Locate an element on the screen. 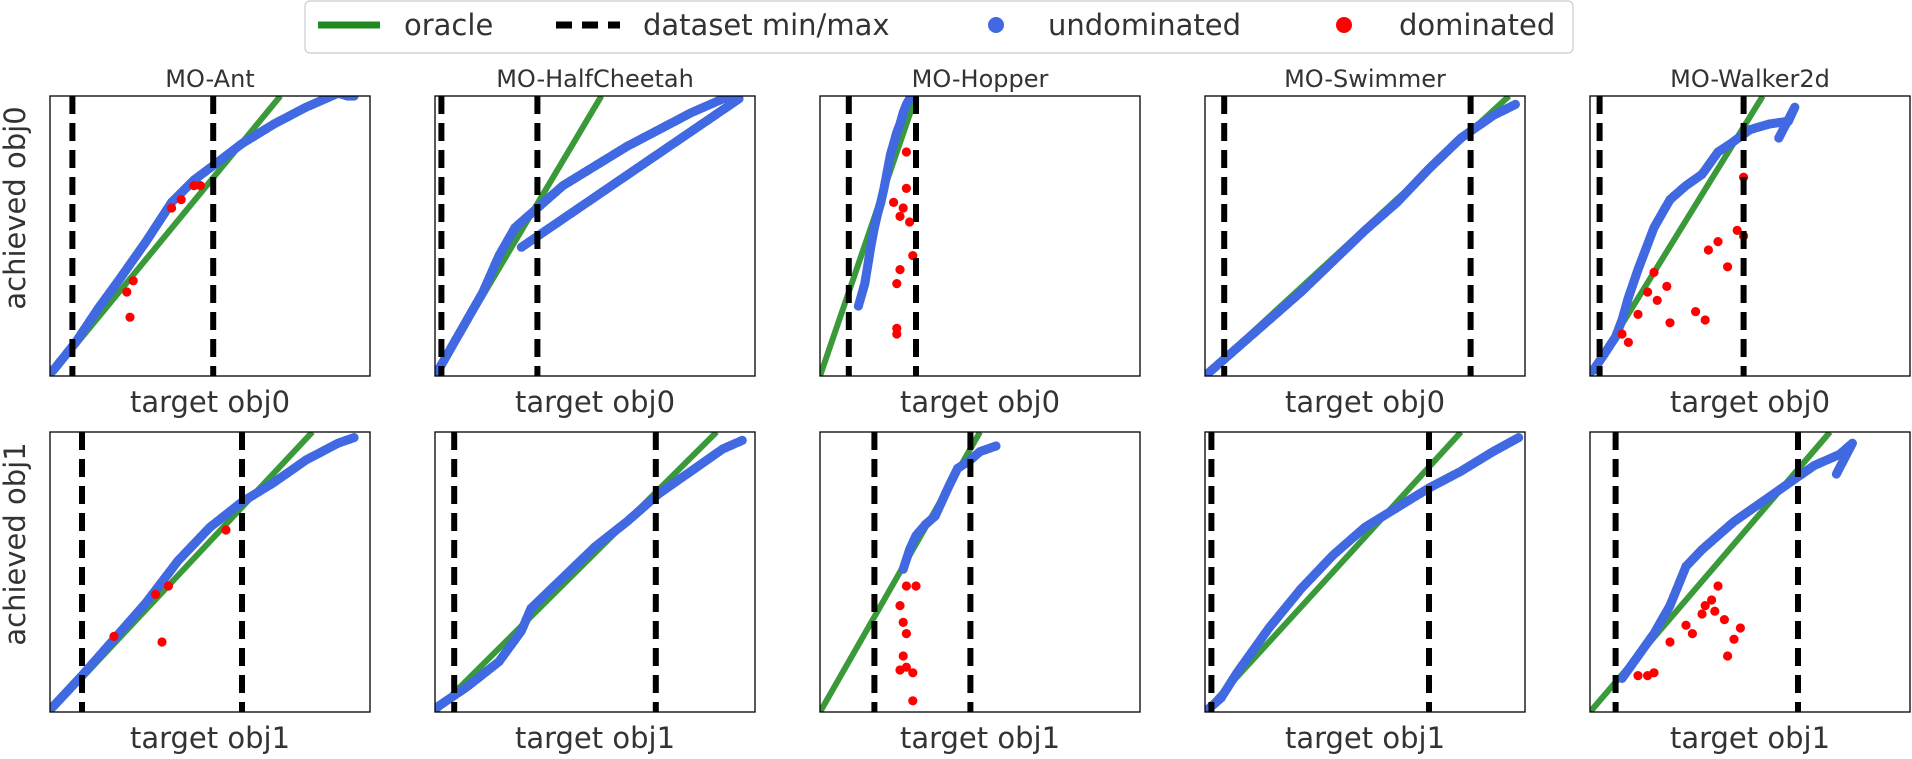 This screenshot has width=1912, height=759. legend-dominated-marker is located at coordinates (1344, 25).